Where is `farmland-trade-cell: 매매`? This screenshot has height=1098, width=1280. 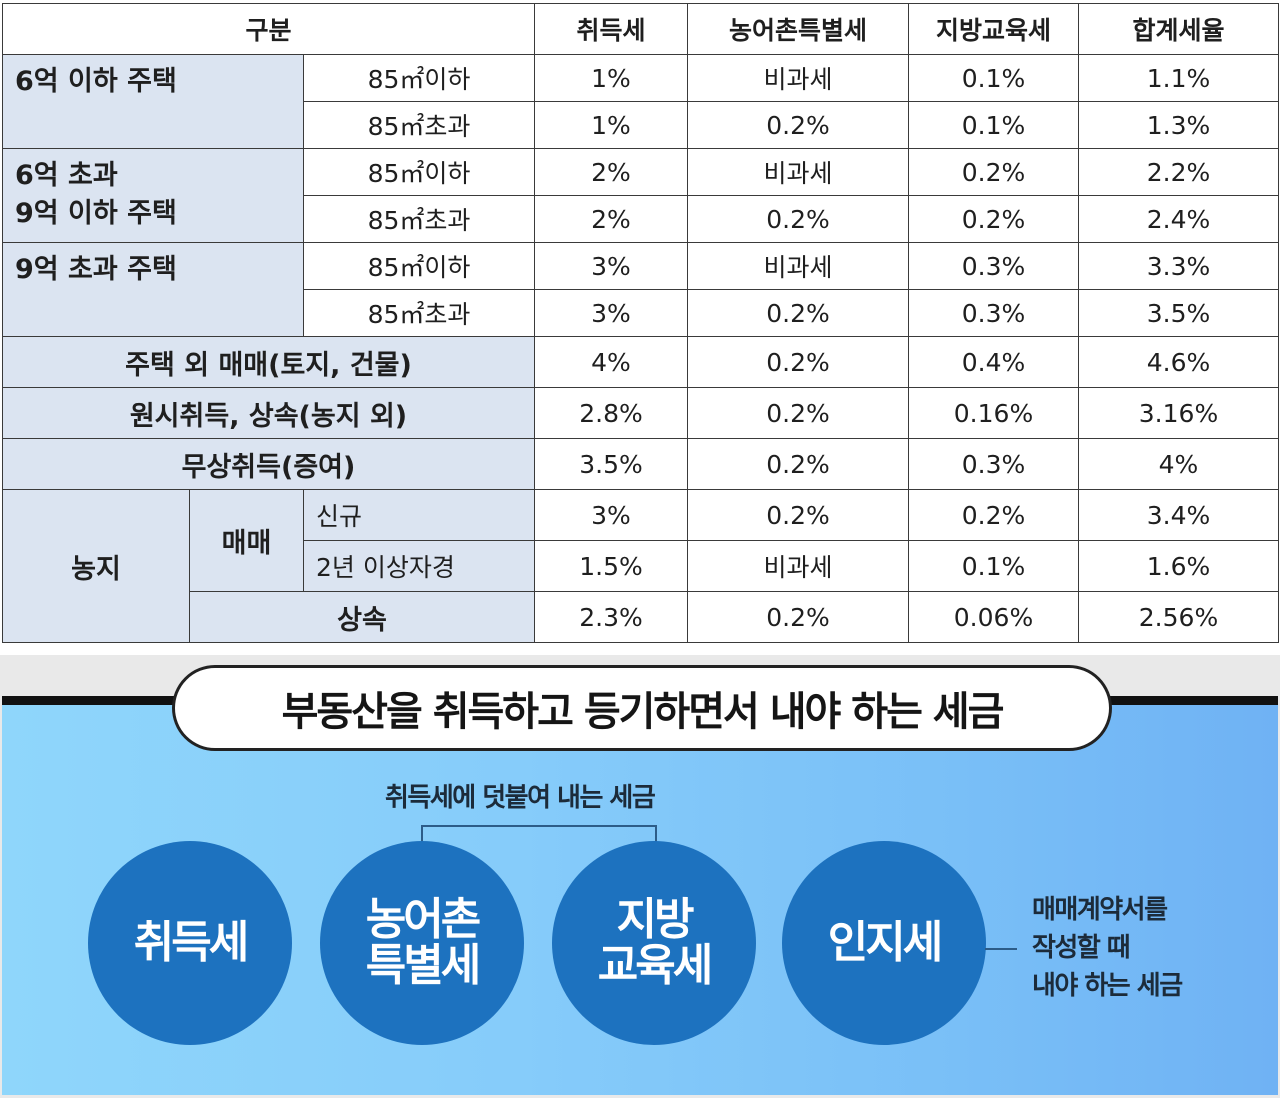
farmland-trade-cell: 매매 is located at coordinates (246, 540).